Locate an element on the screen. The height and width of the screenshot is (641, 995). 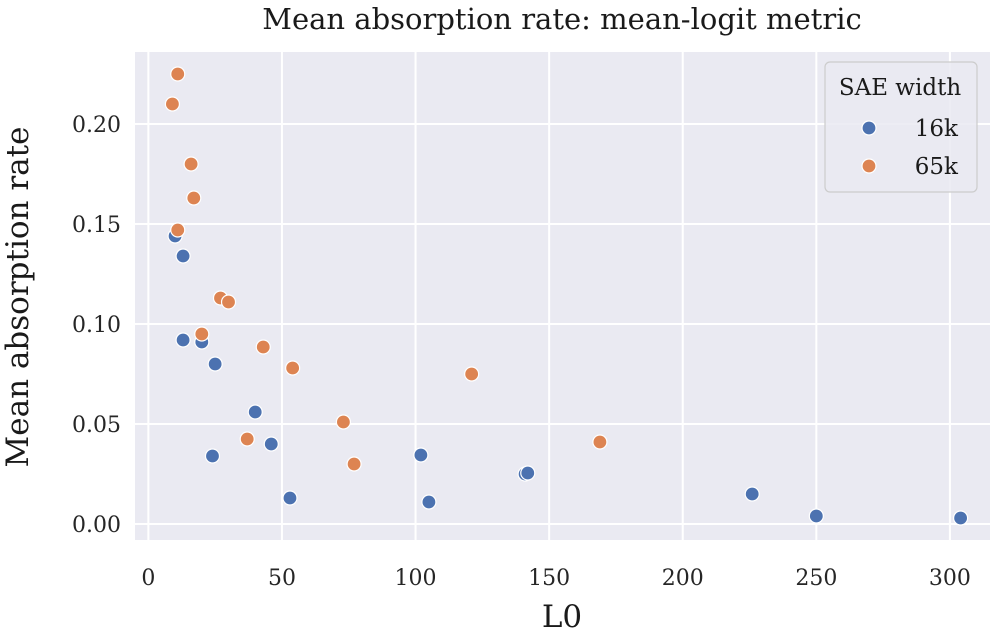
legend-marker-16k is located at coordinates (869, 128).